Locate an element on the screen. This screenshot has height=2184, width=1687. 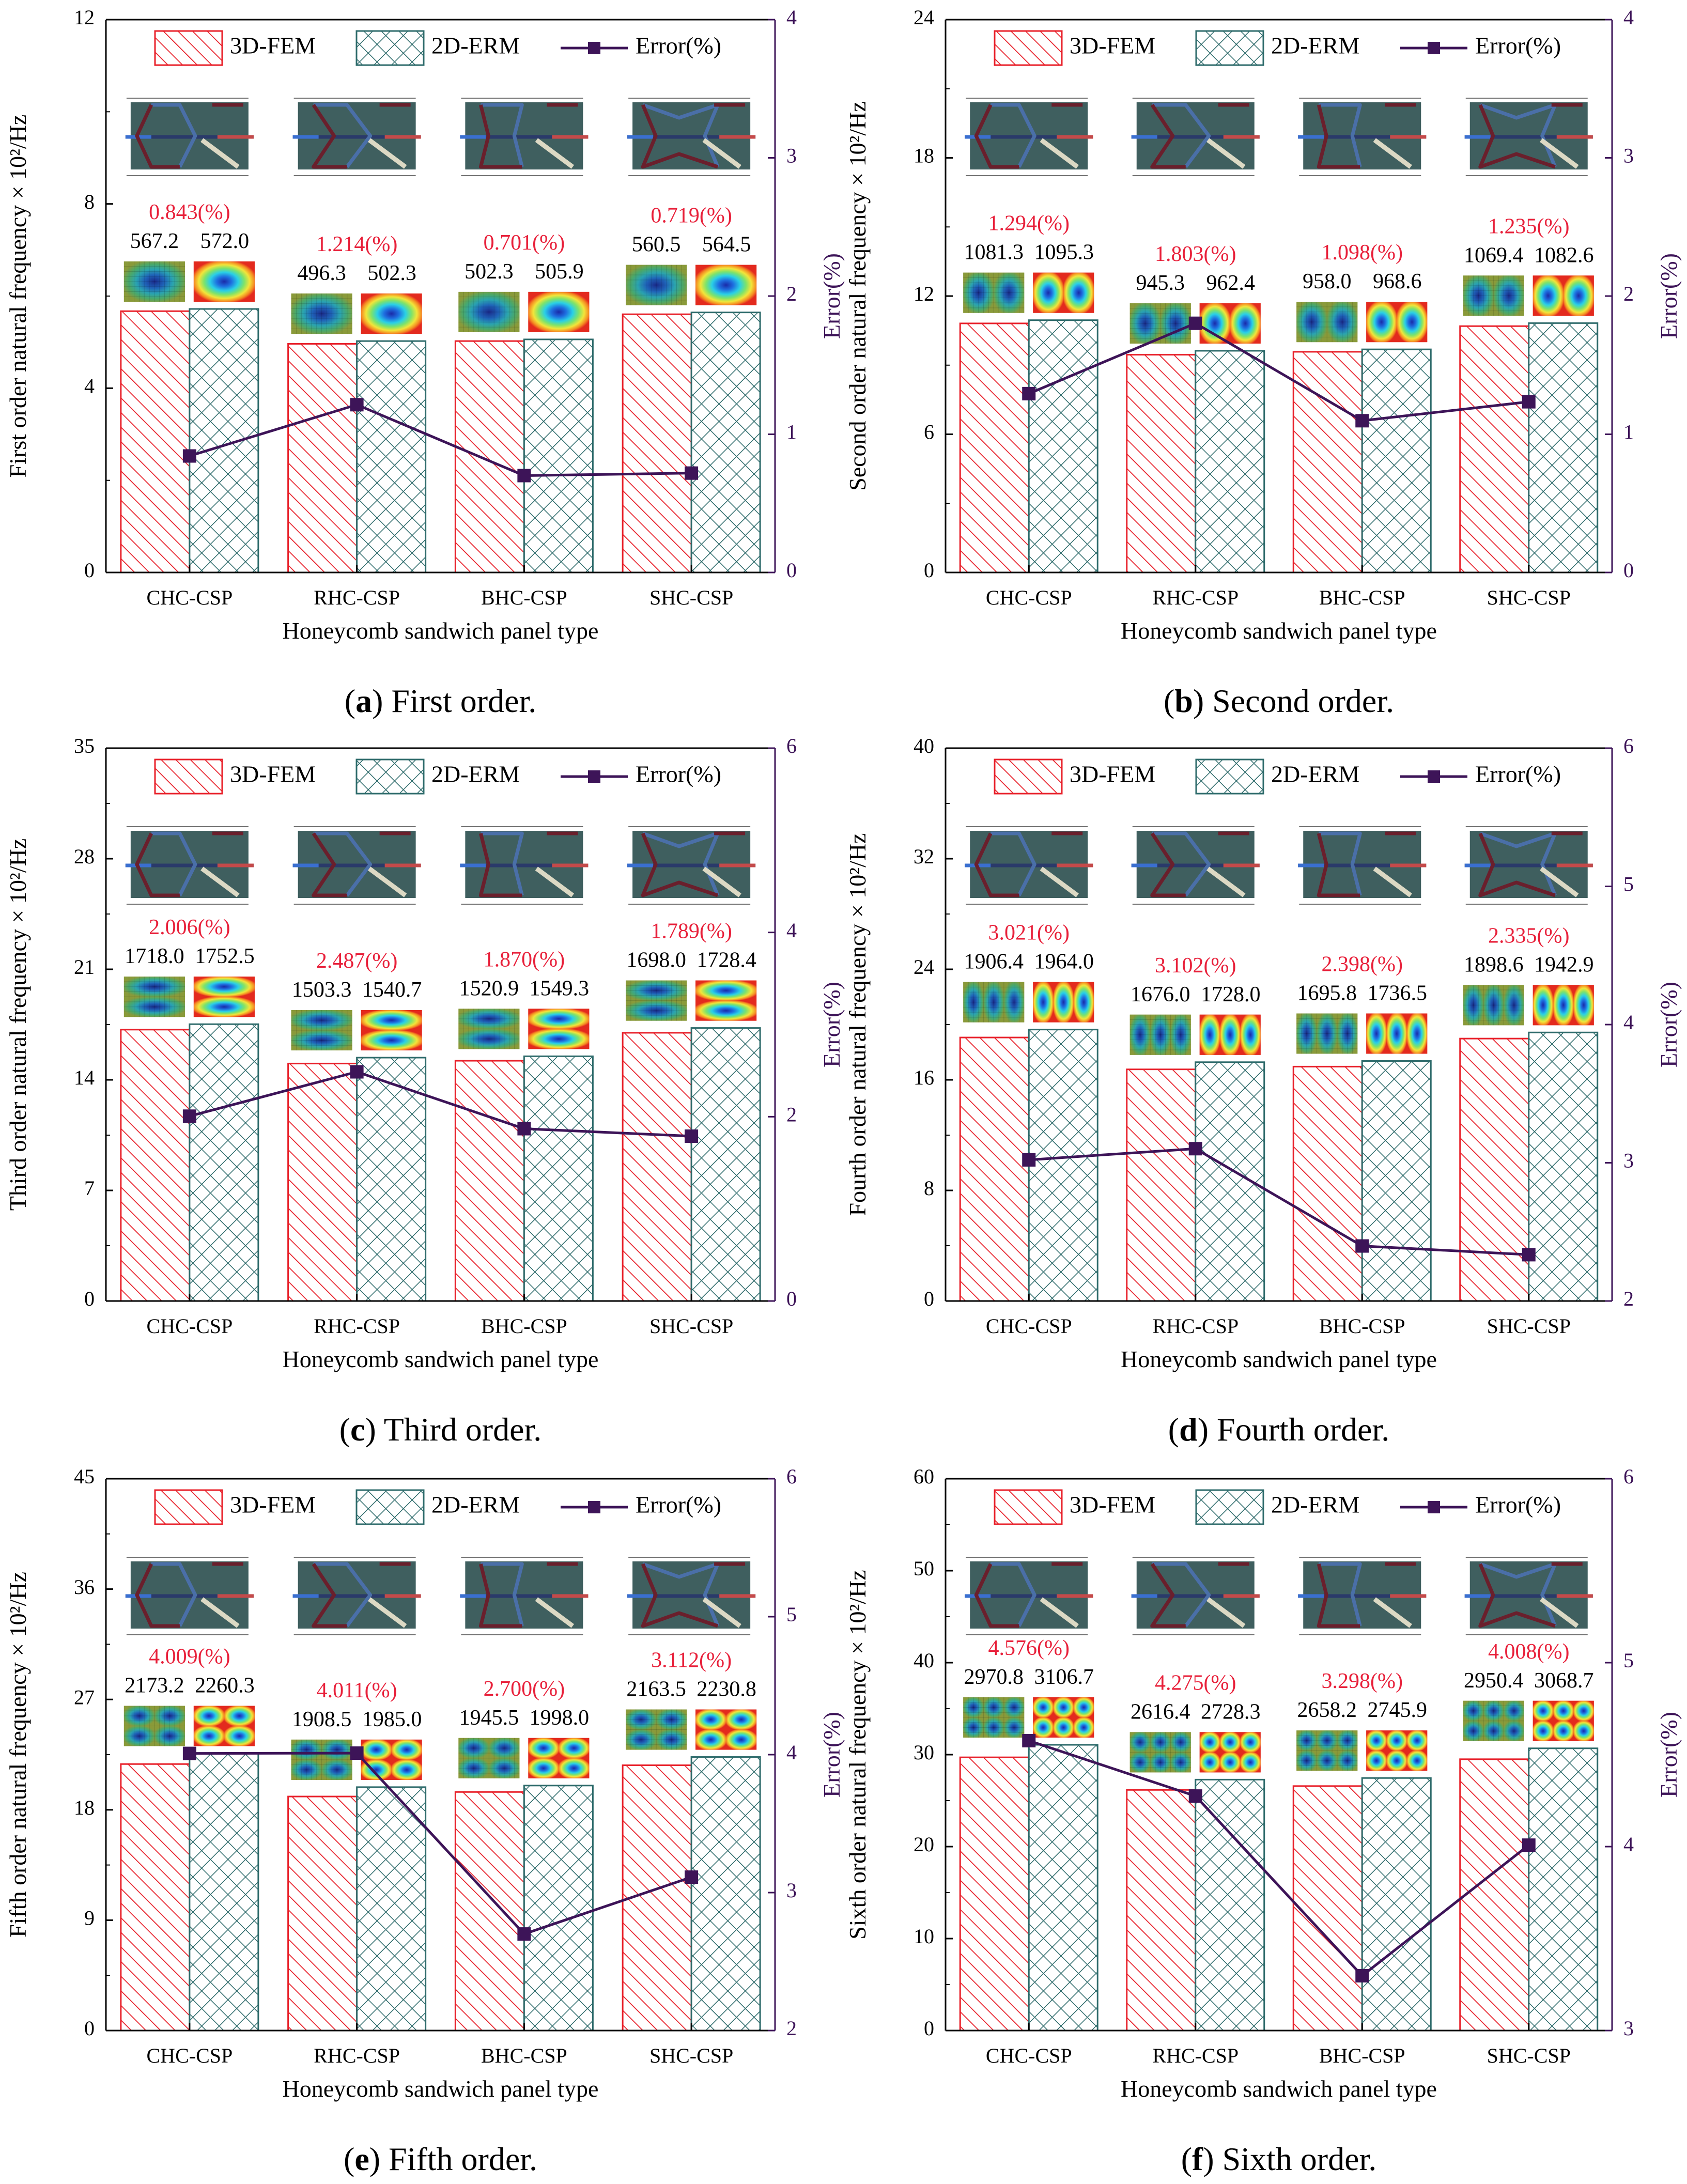
y2-axis-title: Error(%) is located at coordinates (831, 1755).